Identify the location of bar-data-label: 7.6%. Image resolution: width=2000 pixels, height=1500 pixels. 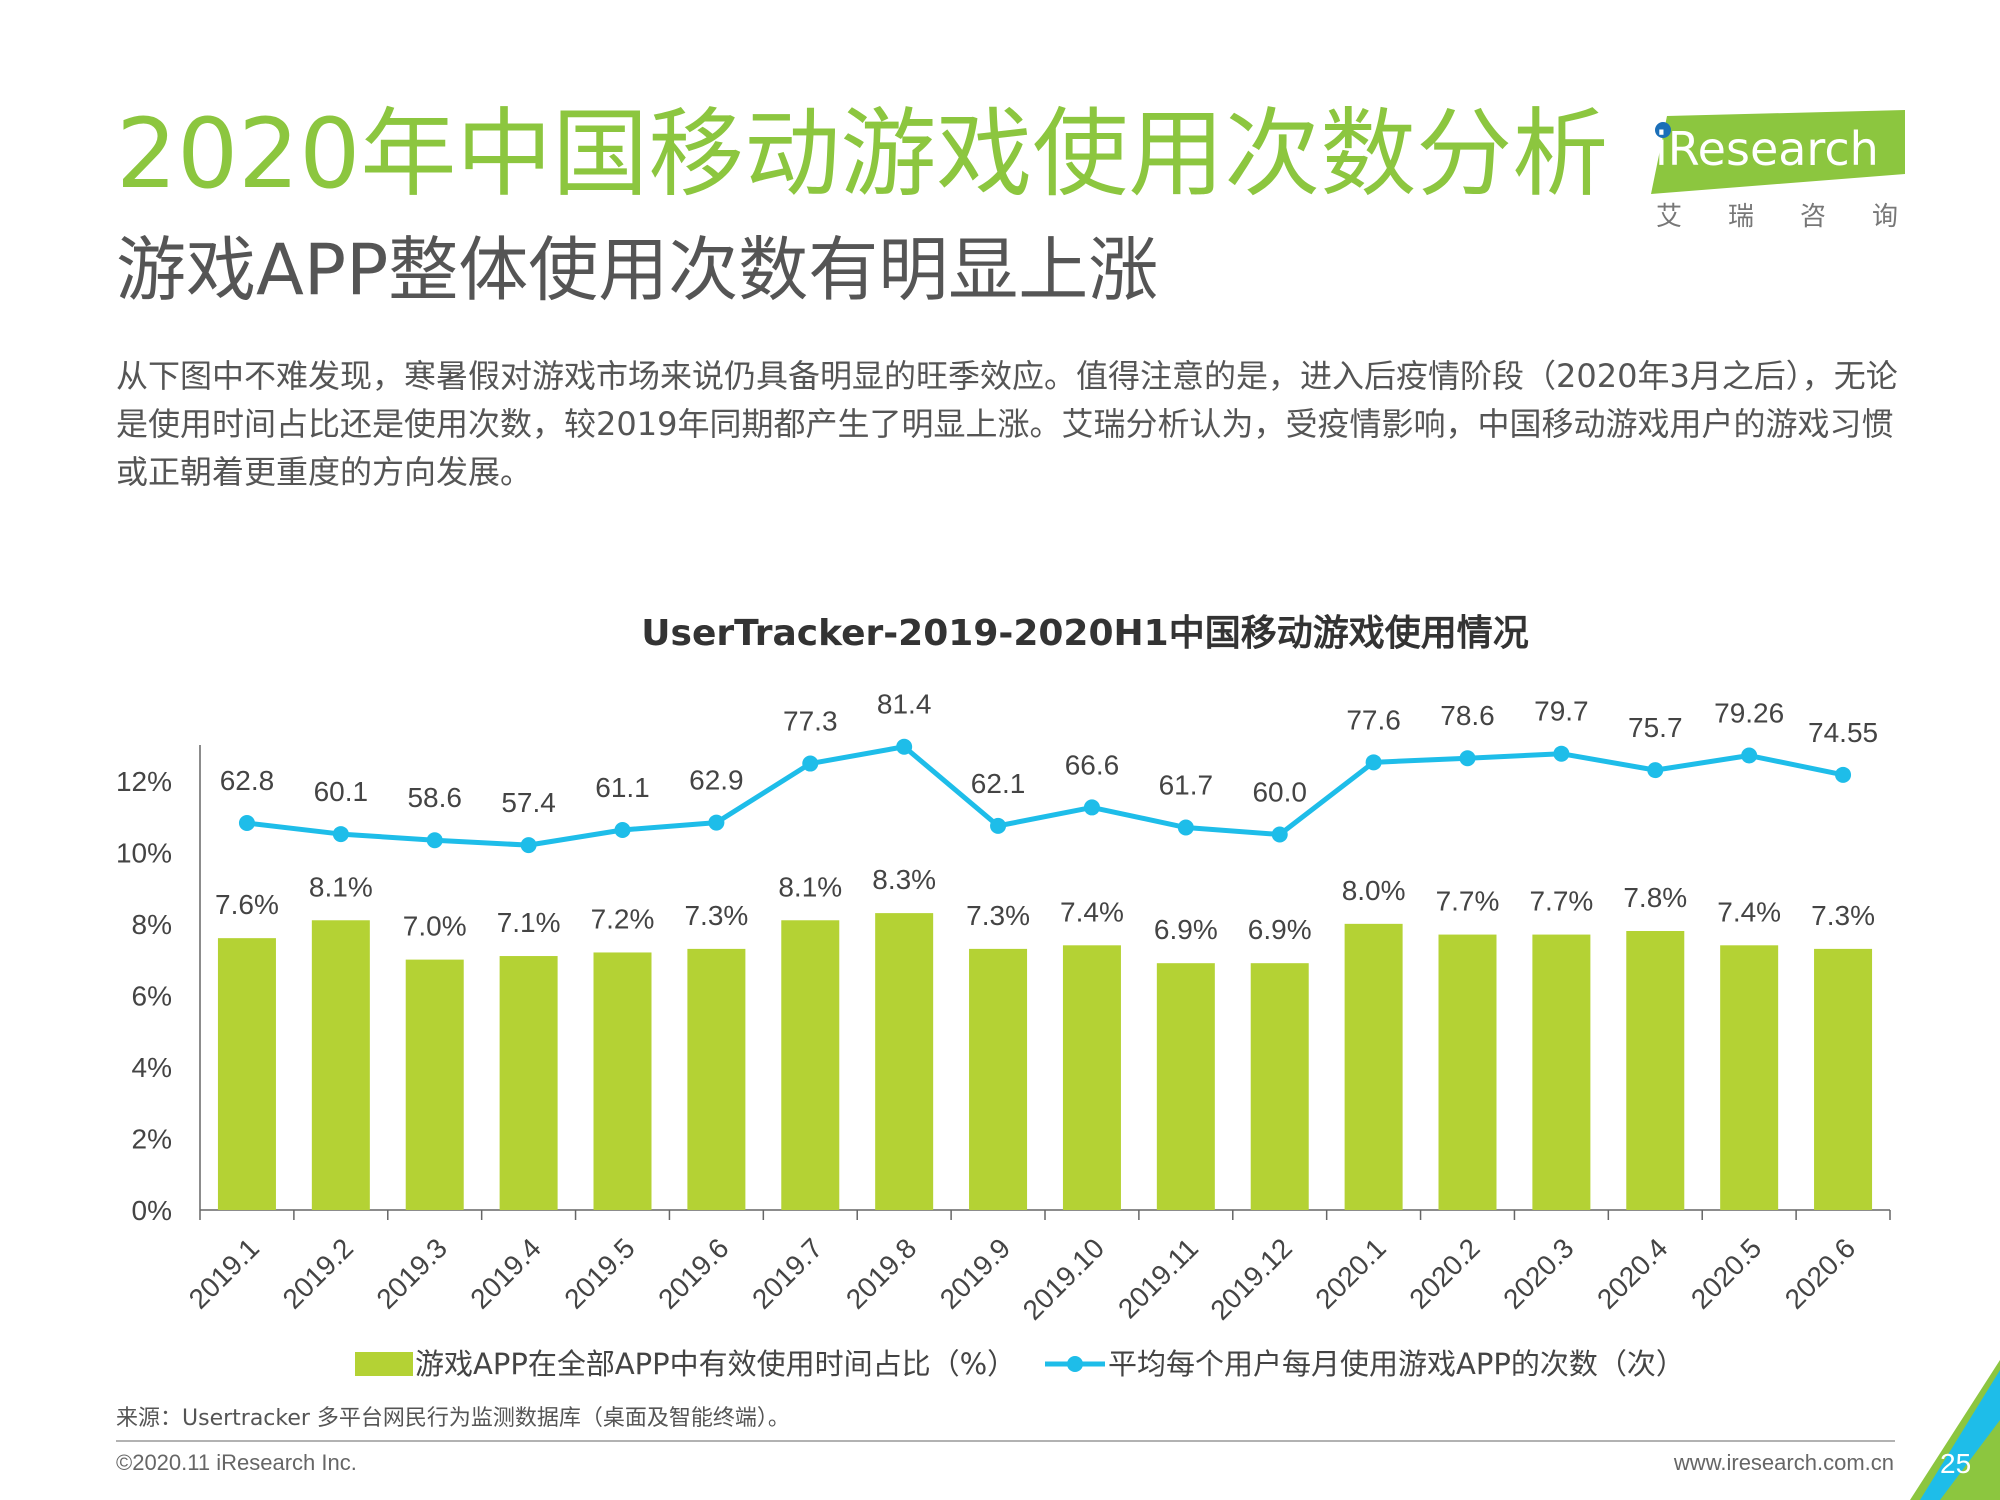
(247, 904).